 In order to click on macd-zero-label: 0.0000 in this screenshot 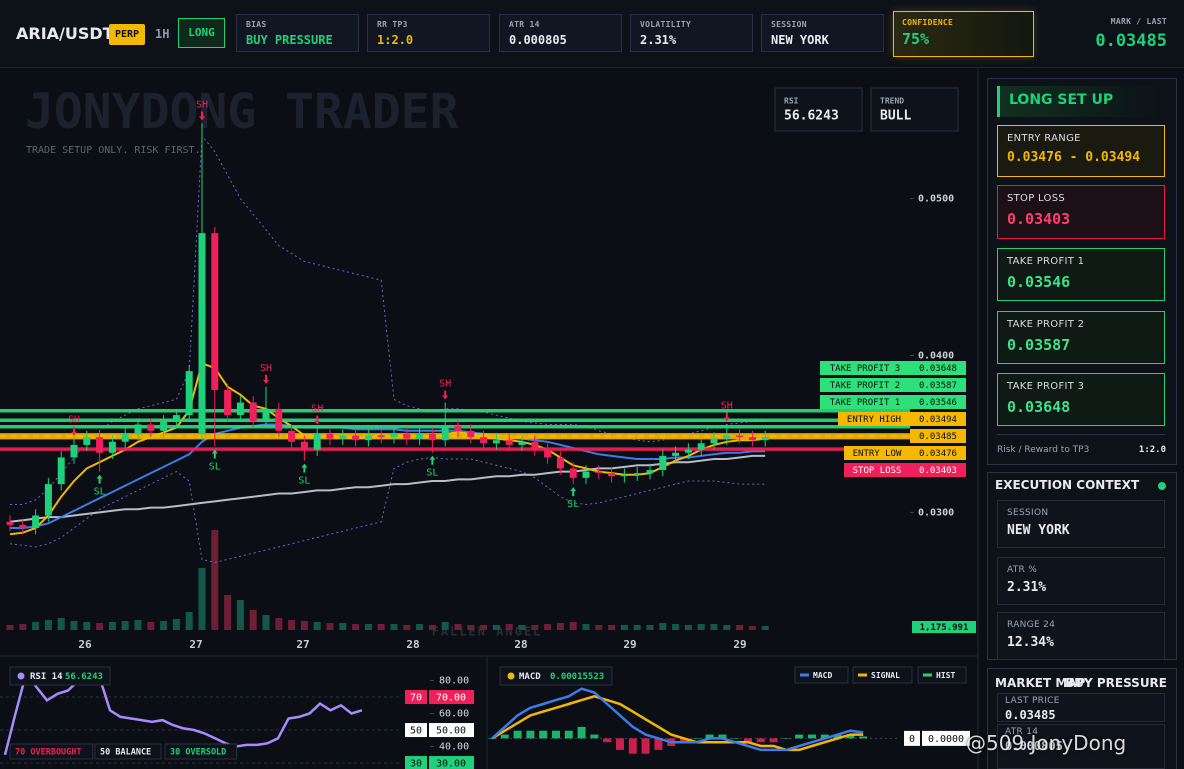, I will do `click(946, 739)`.